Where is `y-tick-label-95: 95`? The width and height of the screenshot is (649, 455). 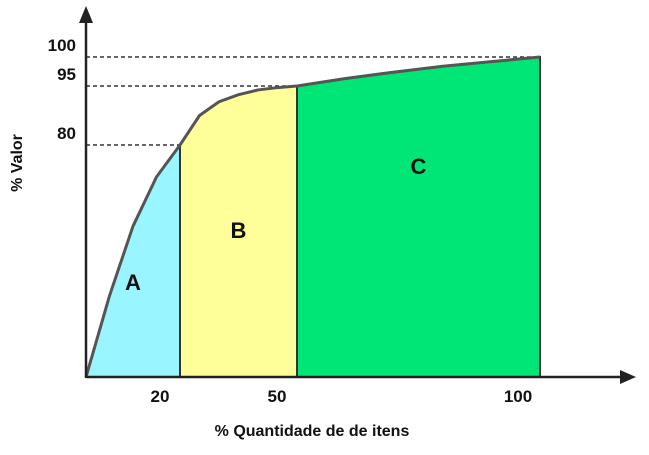
y-tick-label-95: 95 is located at coordinates (66, 74).